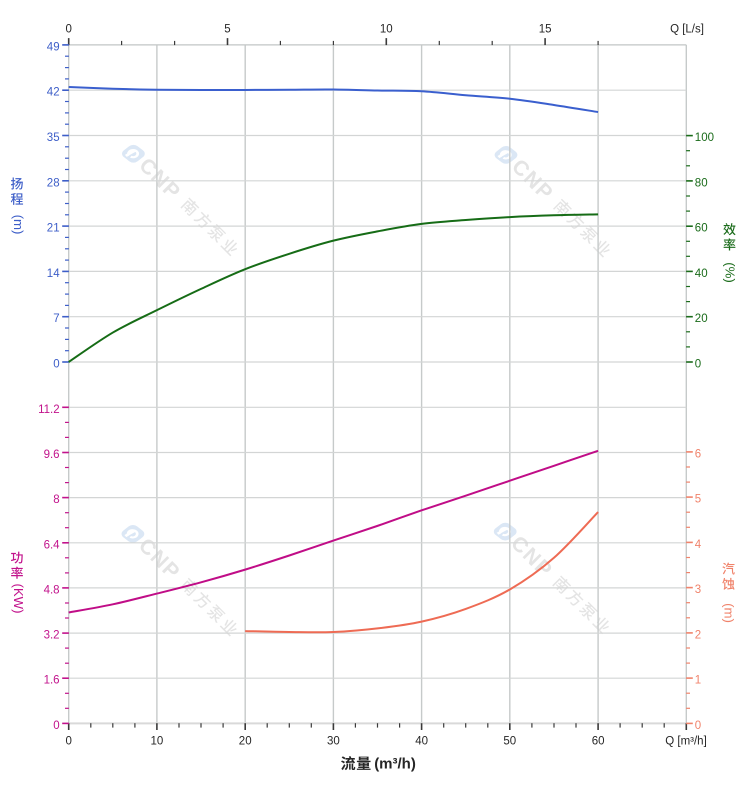 The image size is (752, 802). What do you see at coordinates (52, 590) in the screenshot?
I see `svg-text: 4.8` at bounding box center [52, 590].